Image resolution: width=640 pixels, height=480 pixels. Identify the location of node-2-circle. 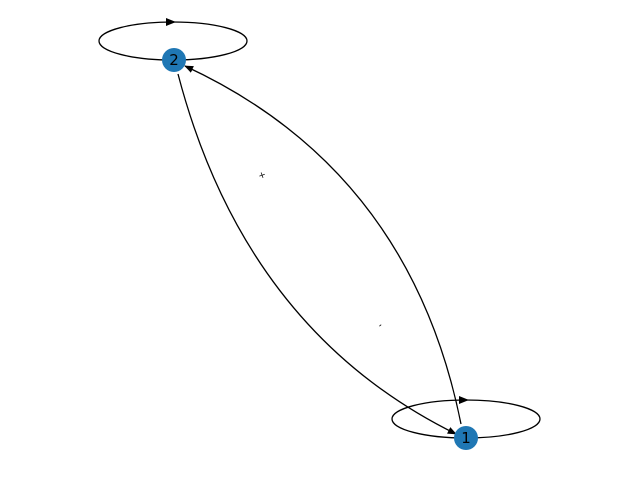
(174, 60).